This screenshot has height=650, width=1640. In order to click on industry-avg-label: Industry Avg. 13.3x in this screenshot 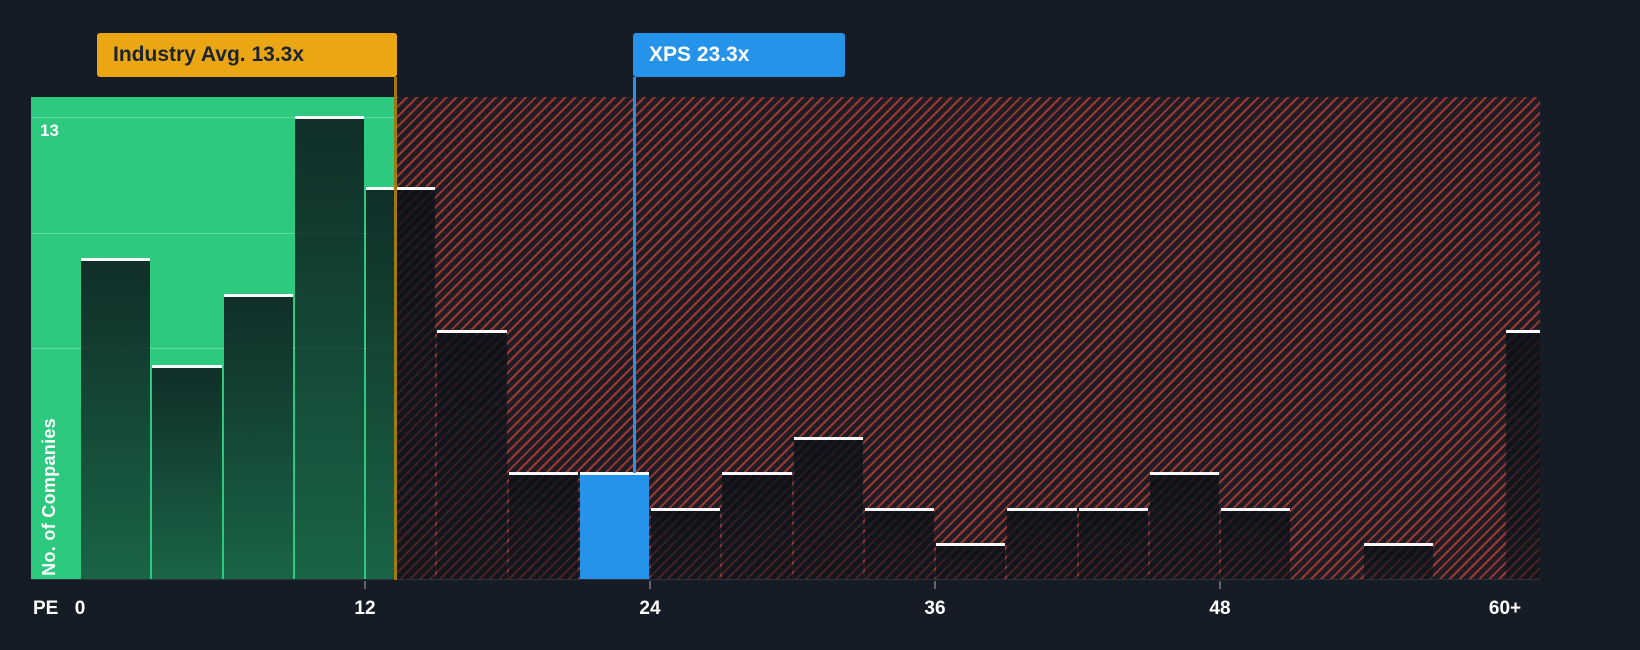, I will do `click(247, 55)`.